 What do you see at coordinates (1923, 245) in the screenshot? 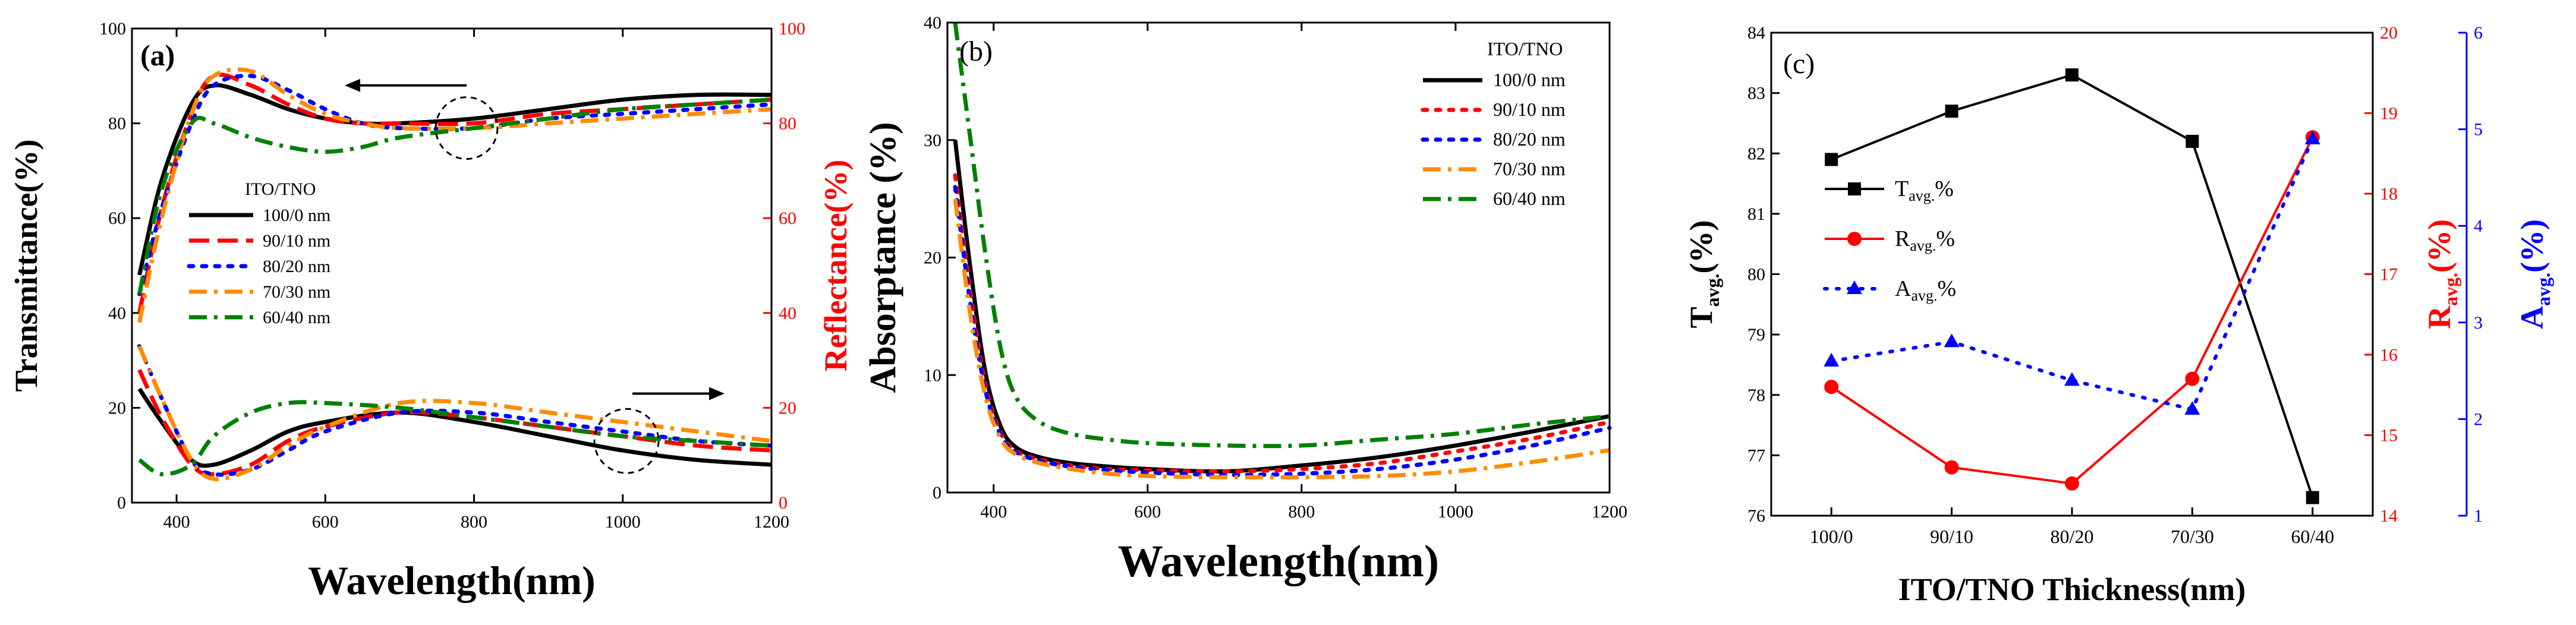
I see `panel-c-legend-label-1-sub: avg.` at bounding box center [1923, 245].